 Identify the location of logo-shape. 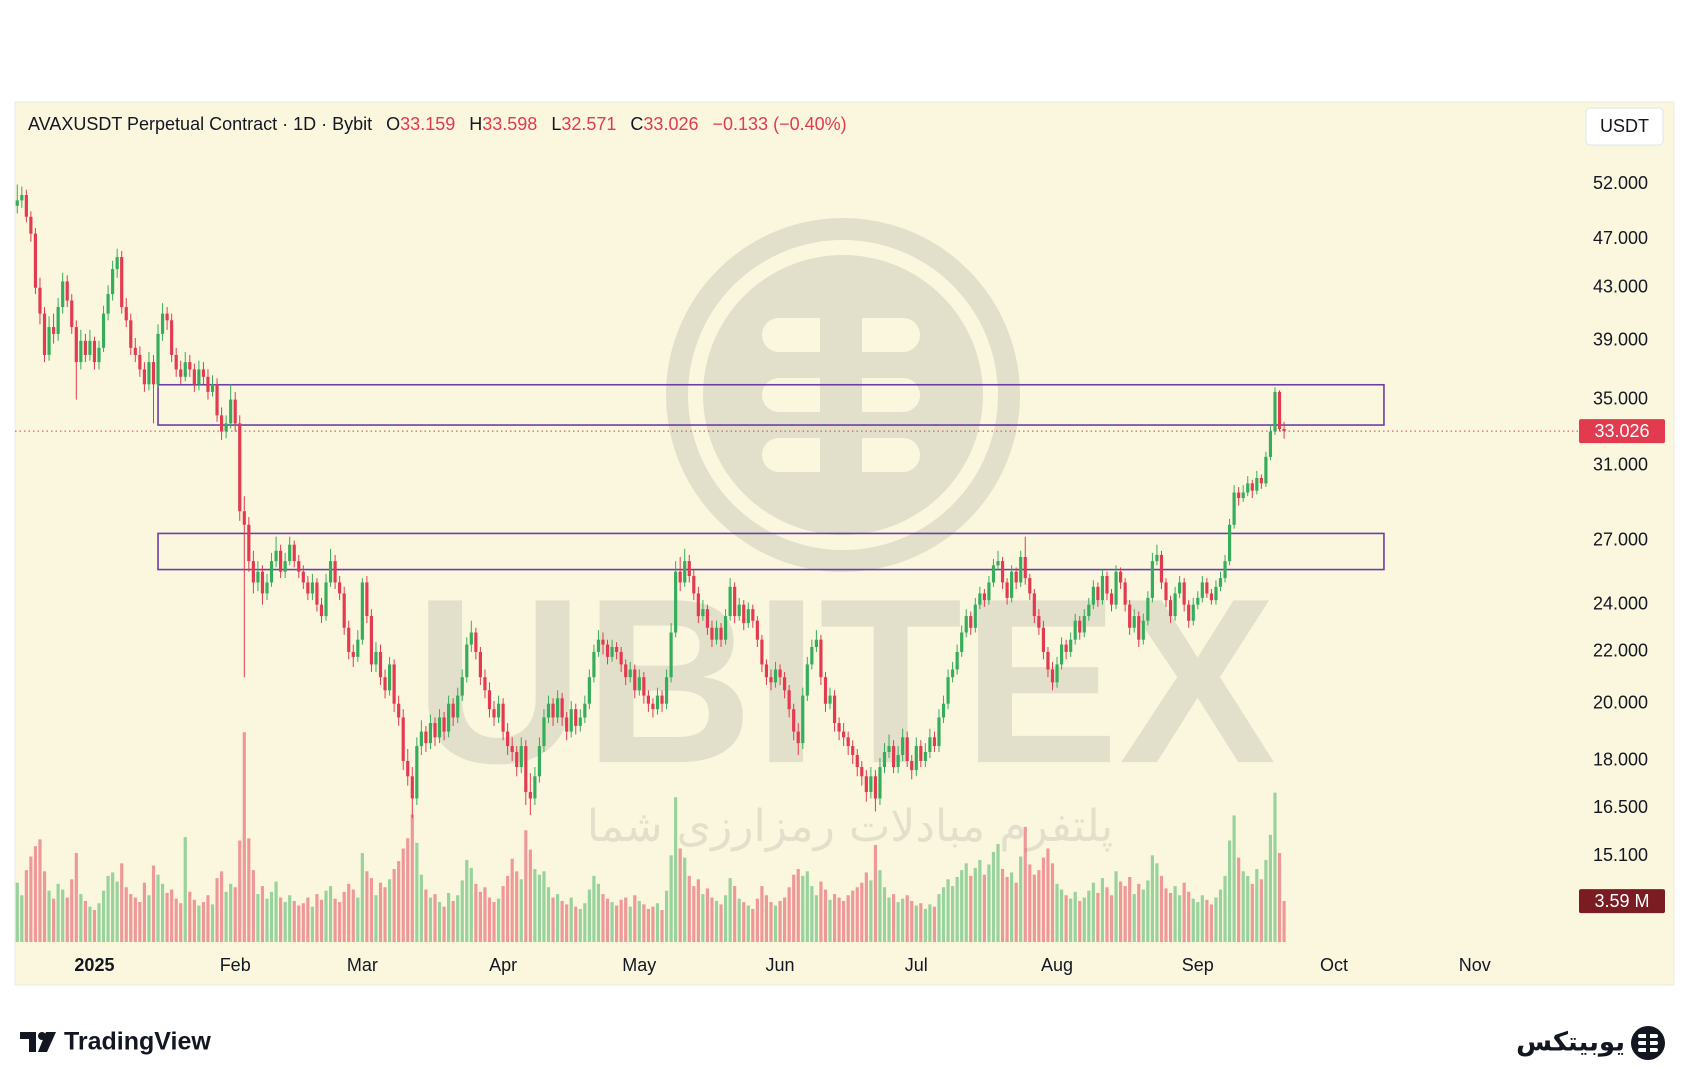
(47, 1042).